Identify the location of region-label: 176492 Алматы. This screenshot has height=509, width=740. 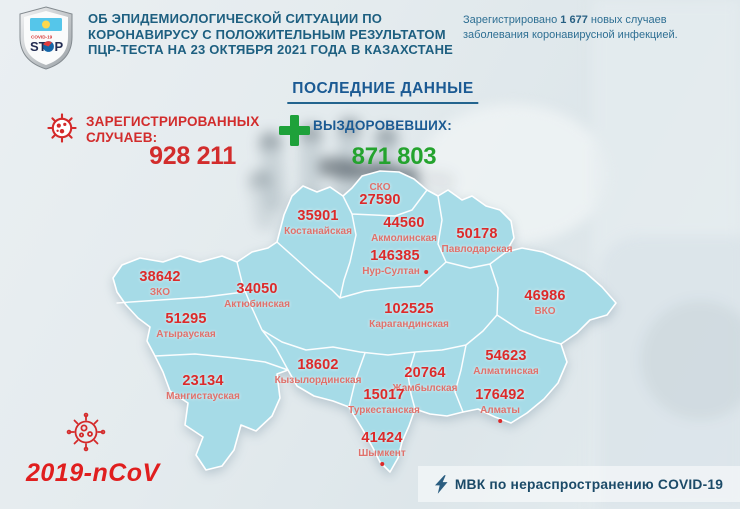
(500, 405).